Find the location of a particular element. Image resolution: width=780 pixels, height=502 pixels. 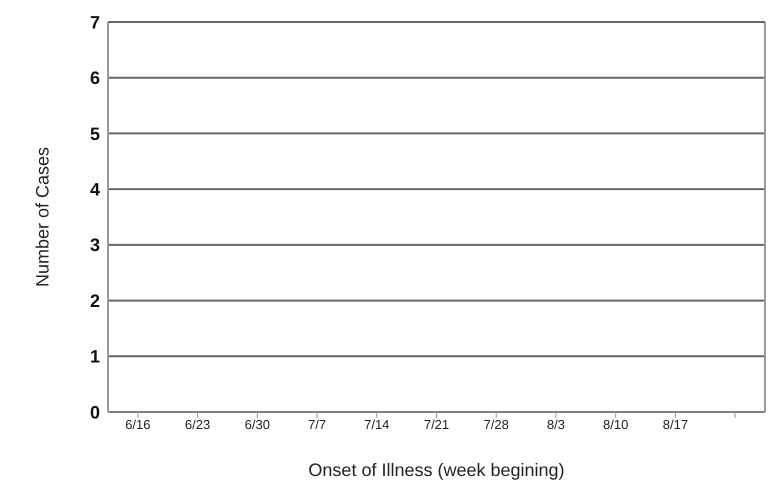

x-tick-label: 7/21 is located at coordinates (437, 424).